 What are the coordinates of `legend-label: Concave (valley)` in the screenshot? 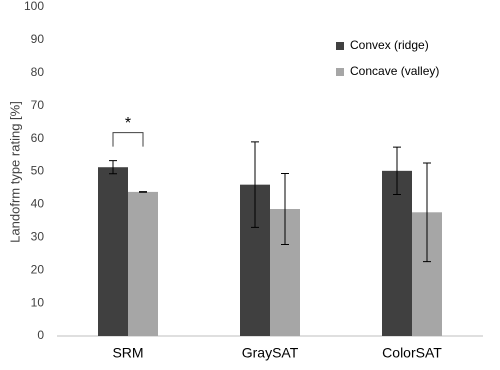 It's located at (394, 71).